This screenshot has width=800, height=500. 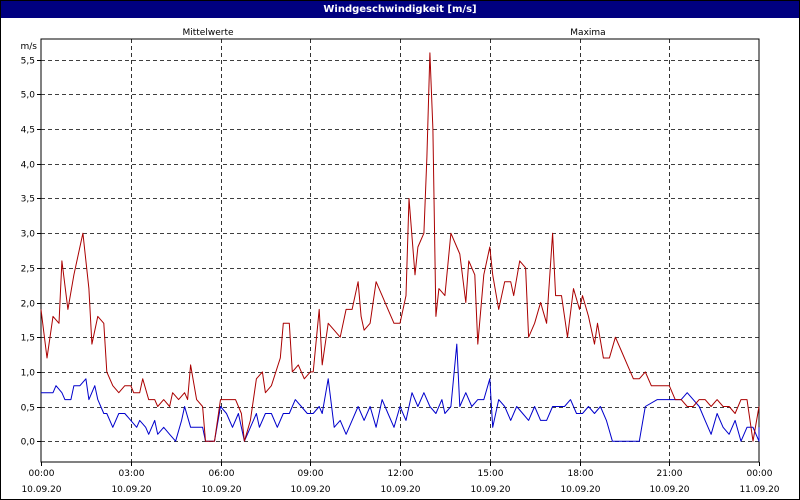 I want to click on y-tick-label: 5,0, so click(x=28, y=96).